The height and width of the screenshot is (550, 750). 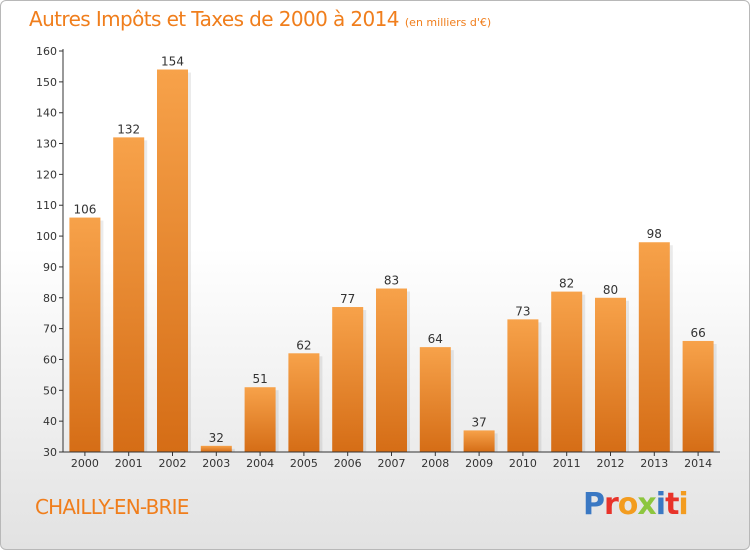 What do you see at coordinates (50, 298) in the screenshot?
I see `y-tick-label: 80` at bounding box center [50, 298].